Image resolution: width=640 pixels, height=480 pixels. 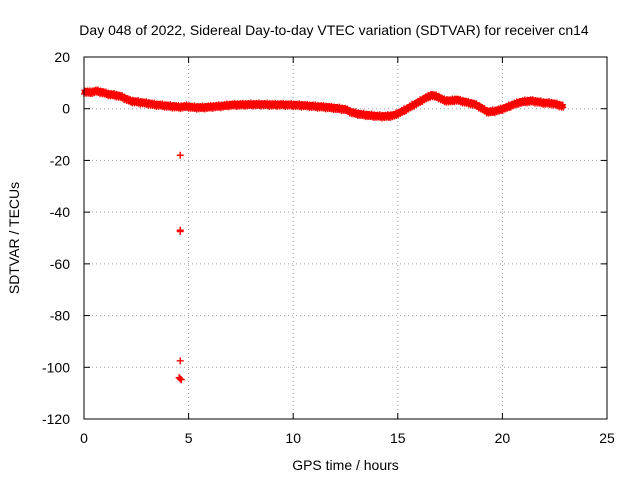 What do you see at coordinates (60, 160) in the screenshot?
I see `y-tick-label: -20` at bounding box center [60, 160].